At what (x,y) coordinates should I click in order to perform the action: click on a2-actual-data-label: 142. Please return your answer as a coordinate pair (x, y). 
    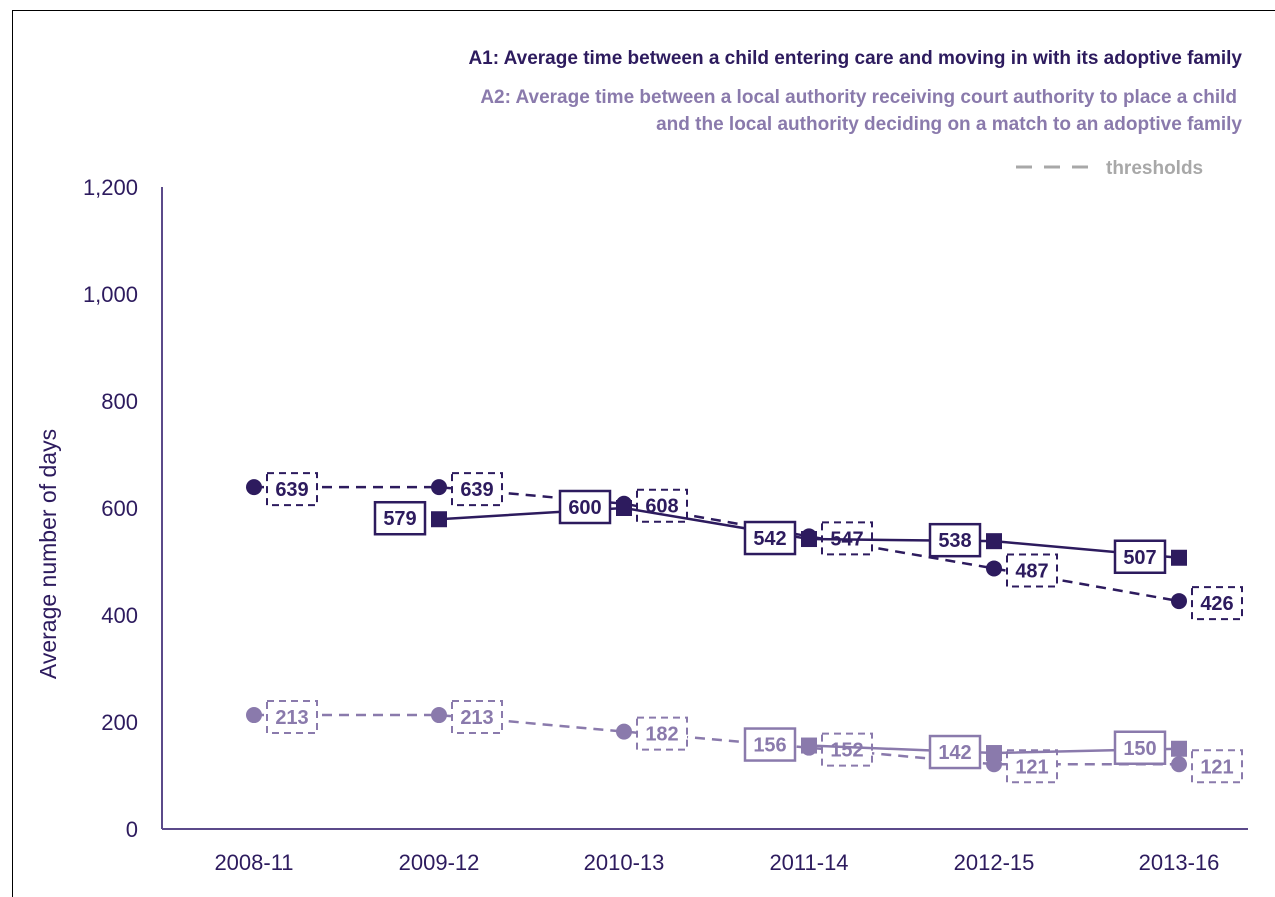
    Looking at the image, I should click on (954, 753).